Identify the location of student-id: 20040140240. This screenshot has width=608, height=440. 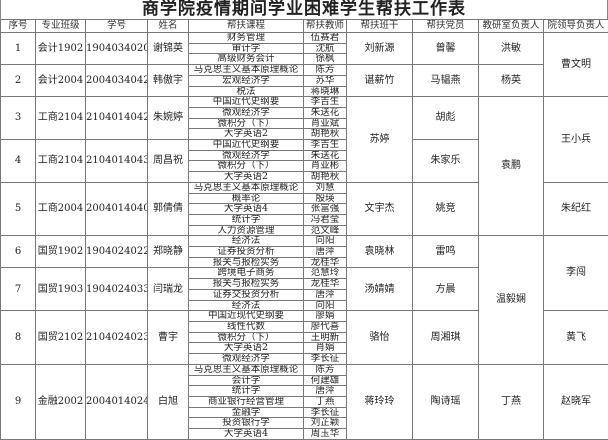
(117, 401).